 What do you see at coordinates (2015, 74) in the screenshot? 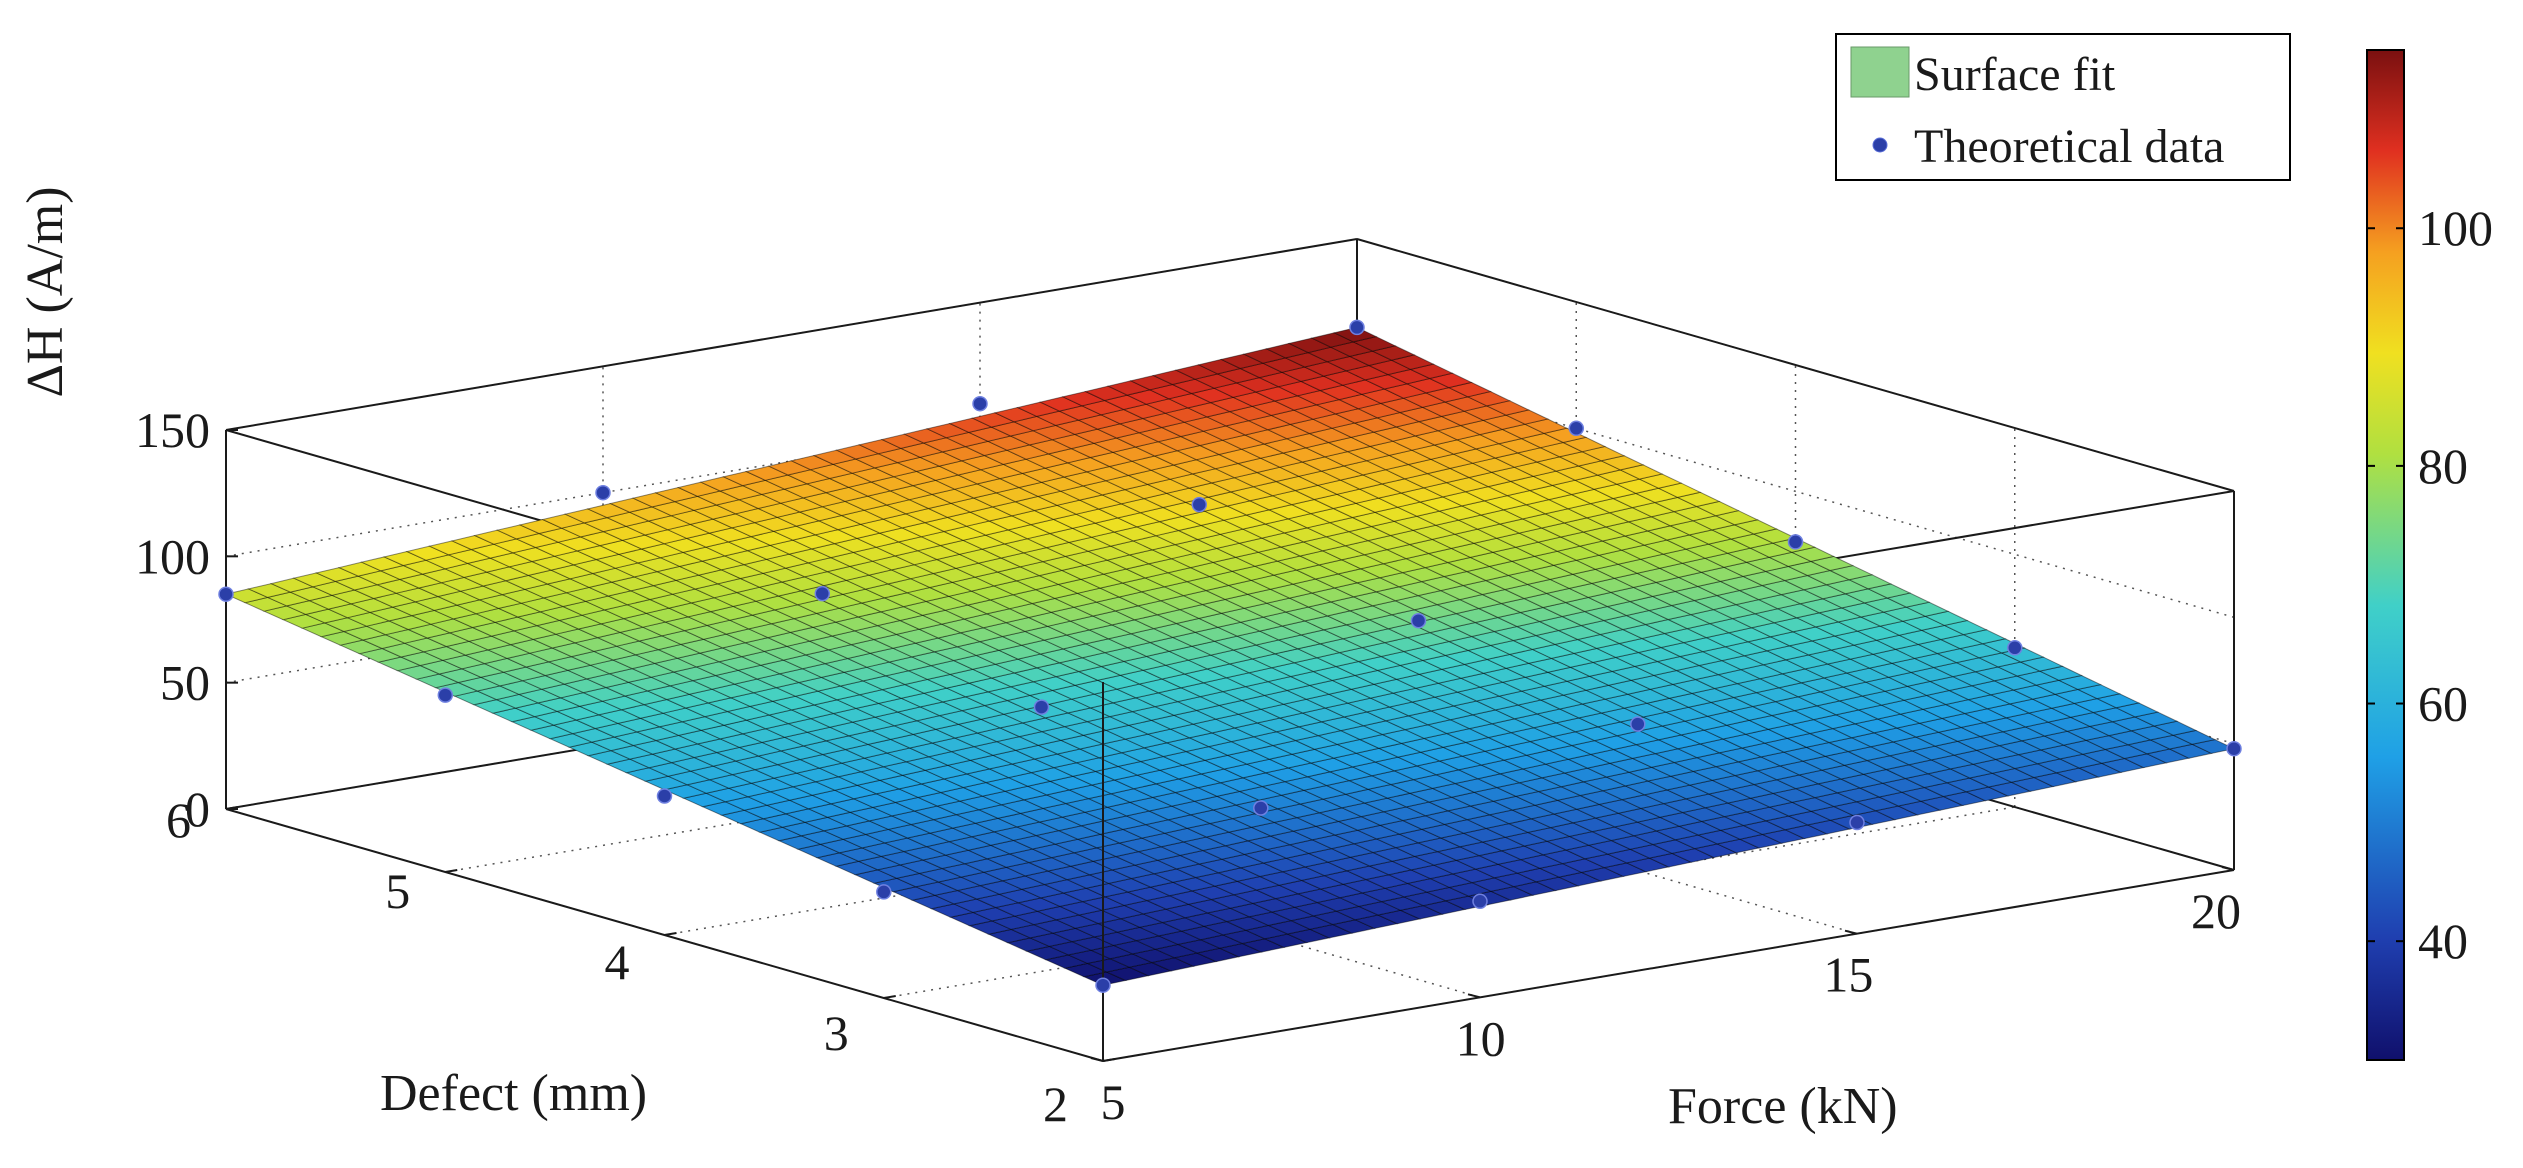
I see `legend-label-surface-fit: Surface fit` at bounding box center [2015, 74].